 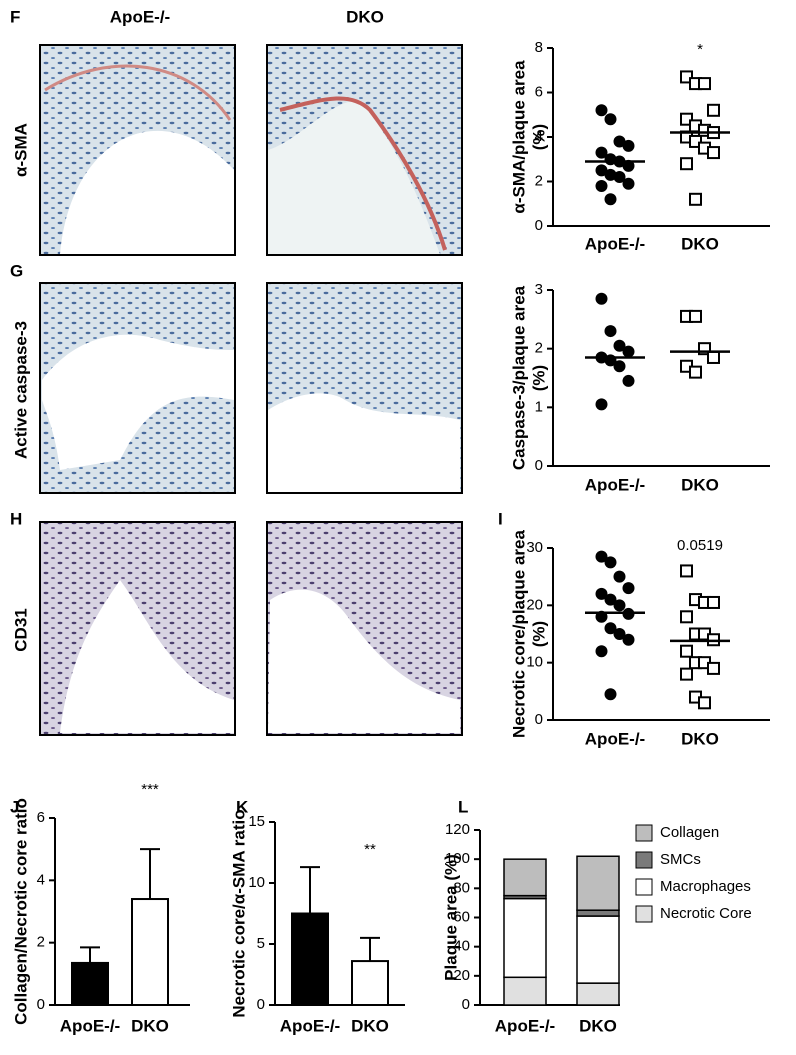 I want to click on y-axis-label: Plaque area (%), so click(x=450, y=917).